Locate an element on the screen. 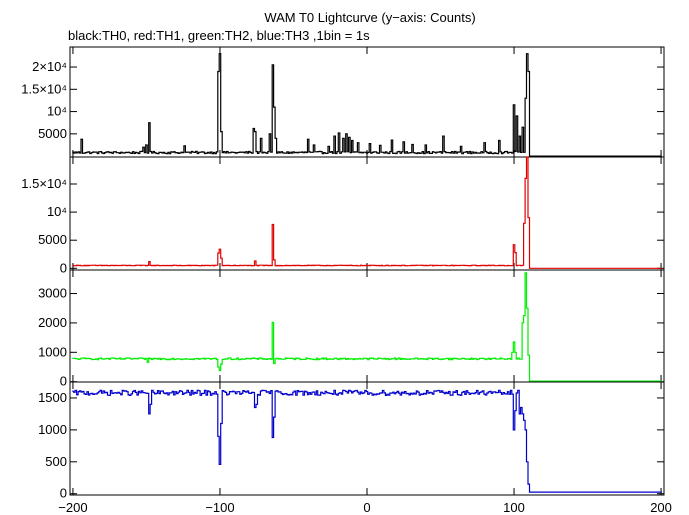  x-tick-label: 0 is located at coordinates (366, 507).